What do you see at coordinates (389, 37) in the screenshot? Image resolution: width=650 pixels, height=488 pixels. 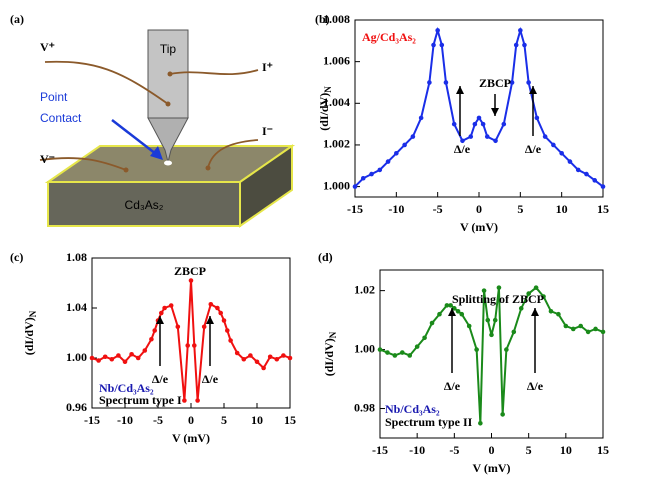 I see `annotation: Ag/Cd₃As₂` at bounding box center [389, 37].